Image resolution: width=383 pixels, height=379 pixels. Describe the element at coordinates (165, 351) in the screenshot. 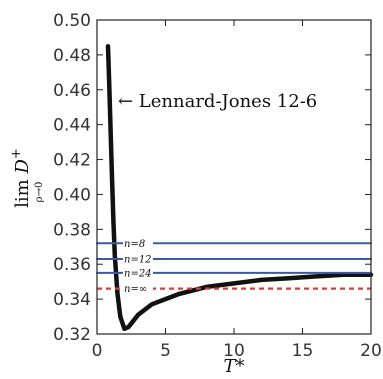

I see `x-tick-label: 5` at that location.